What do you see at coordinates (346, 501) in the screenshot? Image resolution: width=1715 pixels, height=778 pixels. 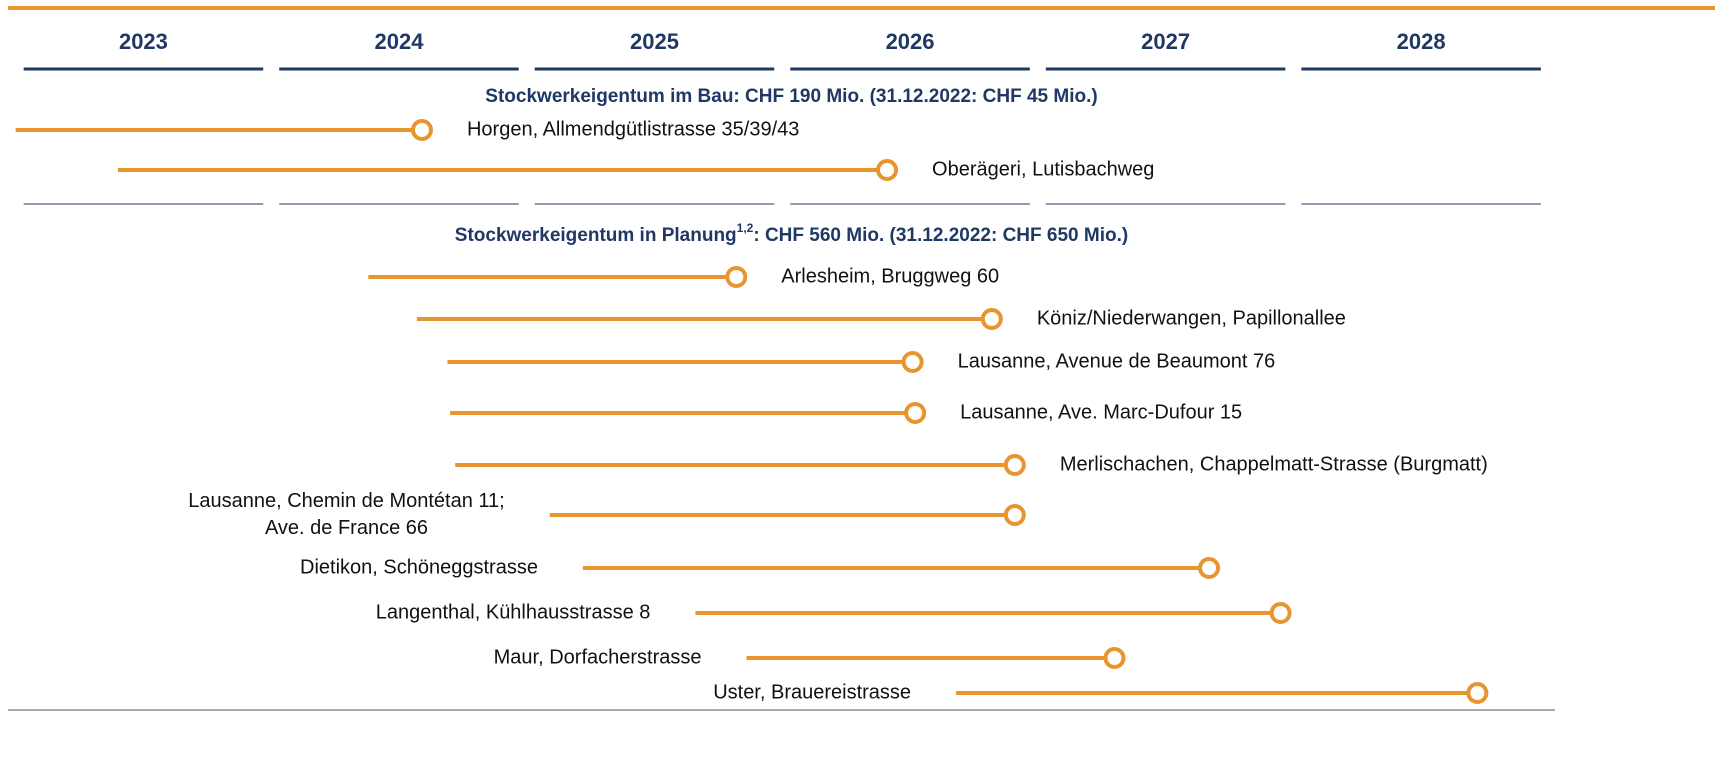 I see `project-label: Lausanne, Chemin de Montétan 11;` at bounding box center [346, 501].